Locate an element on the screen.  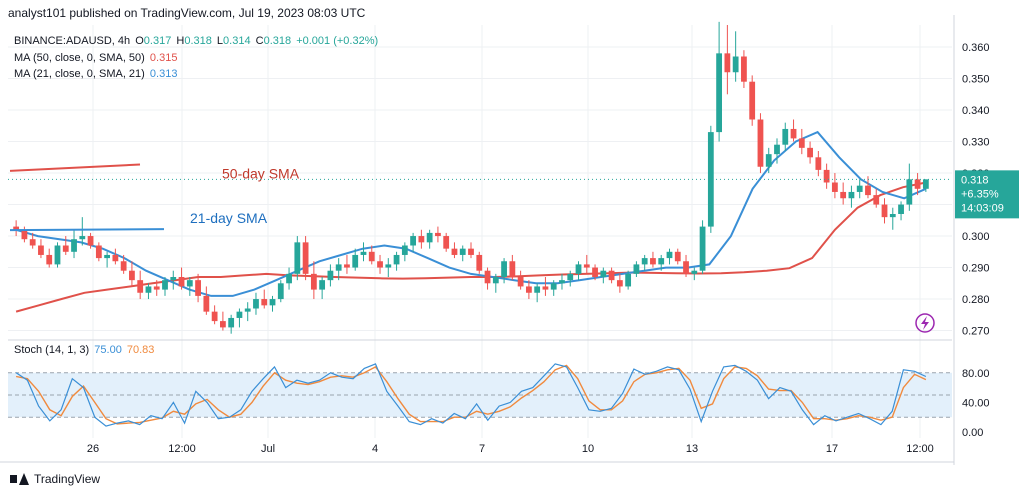
time-tick-label: 26 is located at coordinates (93, 449).